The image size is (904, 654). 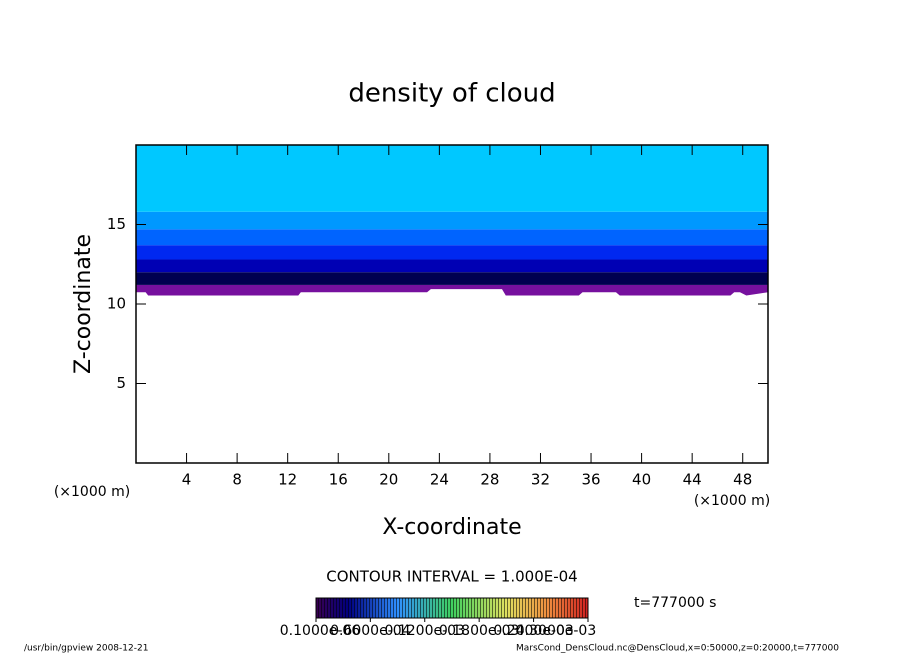 What do you see at coordinates (641, 480) in the screenshot?
I see `x-tick-label: 40` at bounding box center [641, 480].